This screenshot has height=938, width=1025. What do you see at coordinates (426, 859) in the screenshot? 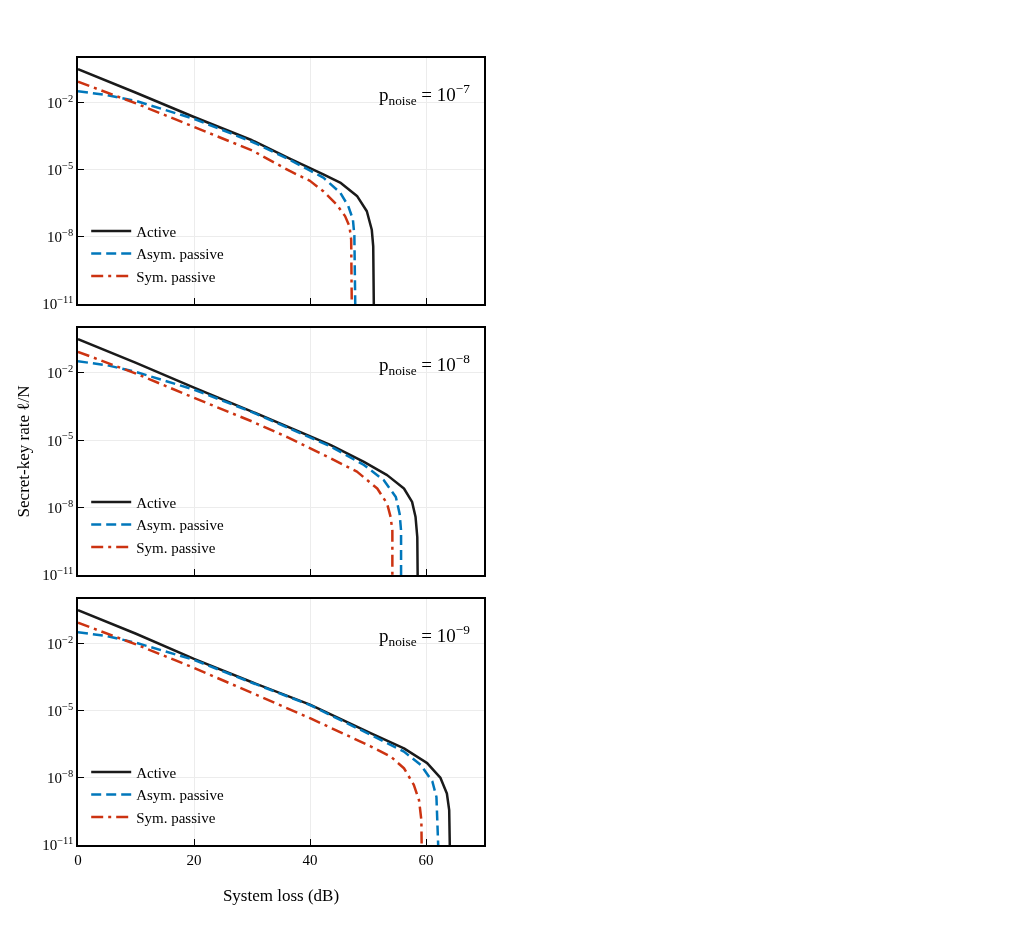
I see `x-tick-label: 60` at bounding box center [426, 859].